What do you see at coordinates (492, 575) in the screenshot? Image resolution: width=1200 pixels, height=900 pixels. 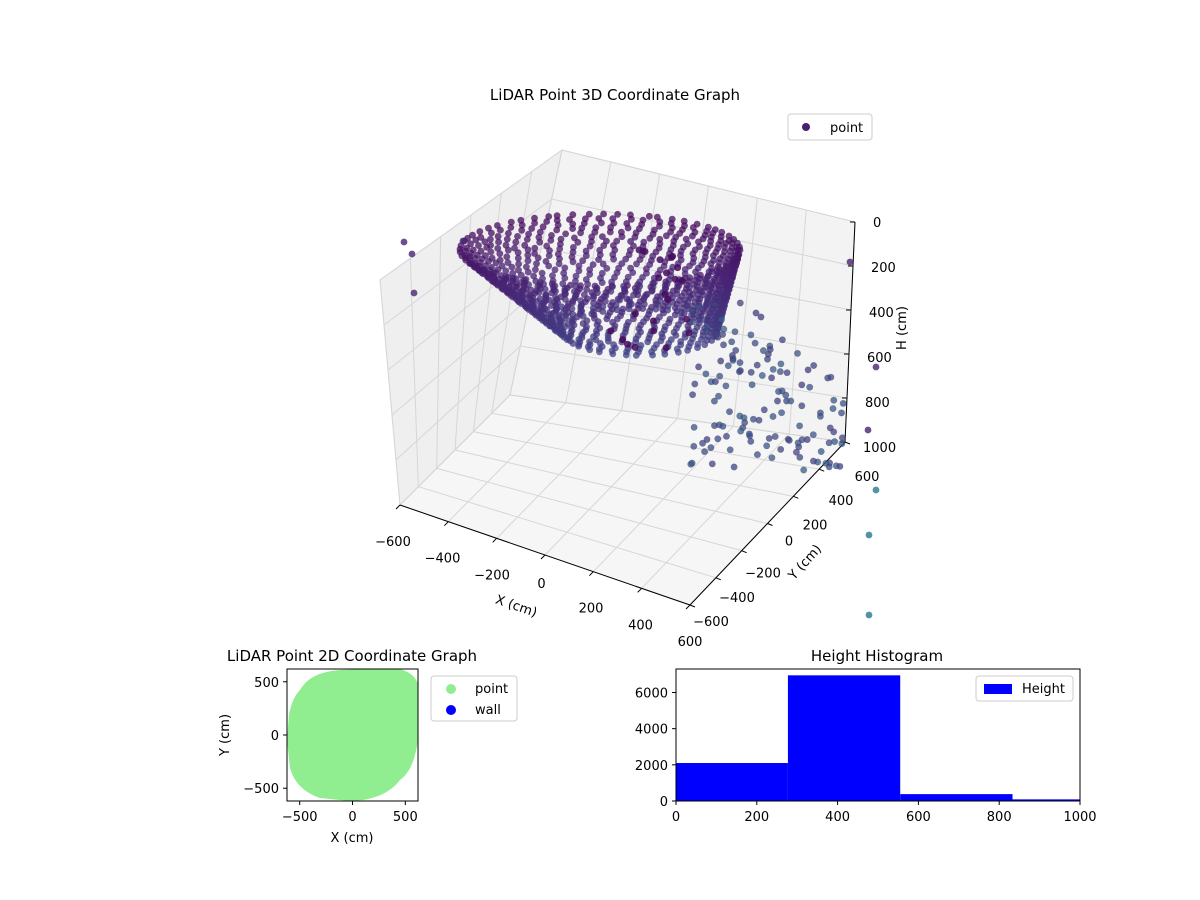 I see `x-tick-label: −200` at bounding box center [492, 575].